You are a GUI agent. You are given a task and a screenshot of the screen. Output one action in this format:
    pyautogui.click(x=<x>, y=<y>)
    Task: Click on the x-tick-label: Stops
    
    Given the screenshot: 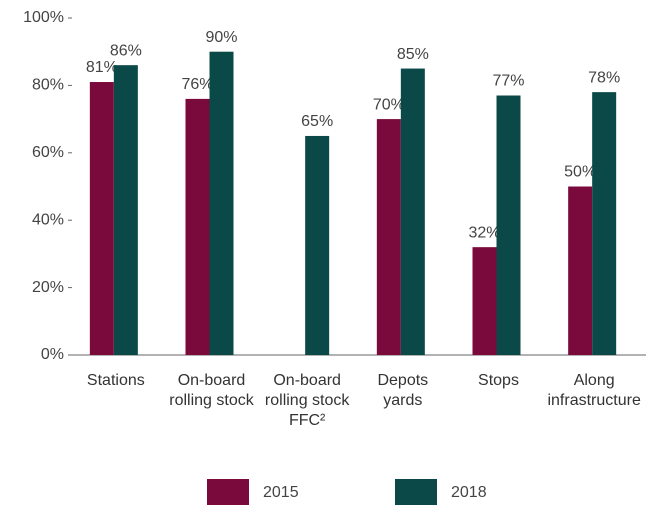 What is the action you would take?
    pyautogui.click(x=498, y=380)
    